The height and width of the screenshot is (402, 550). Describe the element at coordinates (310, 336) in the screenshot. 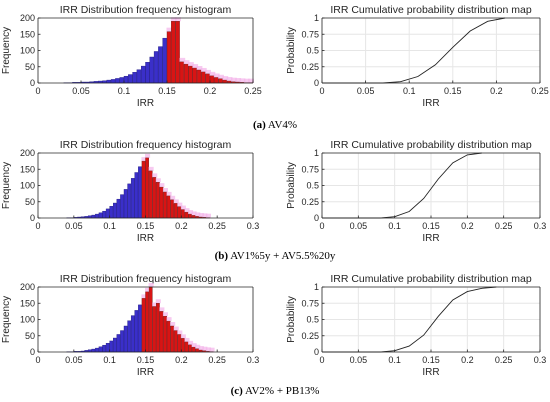

I see `c-cdf-y-tick-label: 0.25` at that location.